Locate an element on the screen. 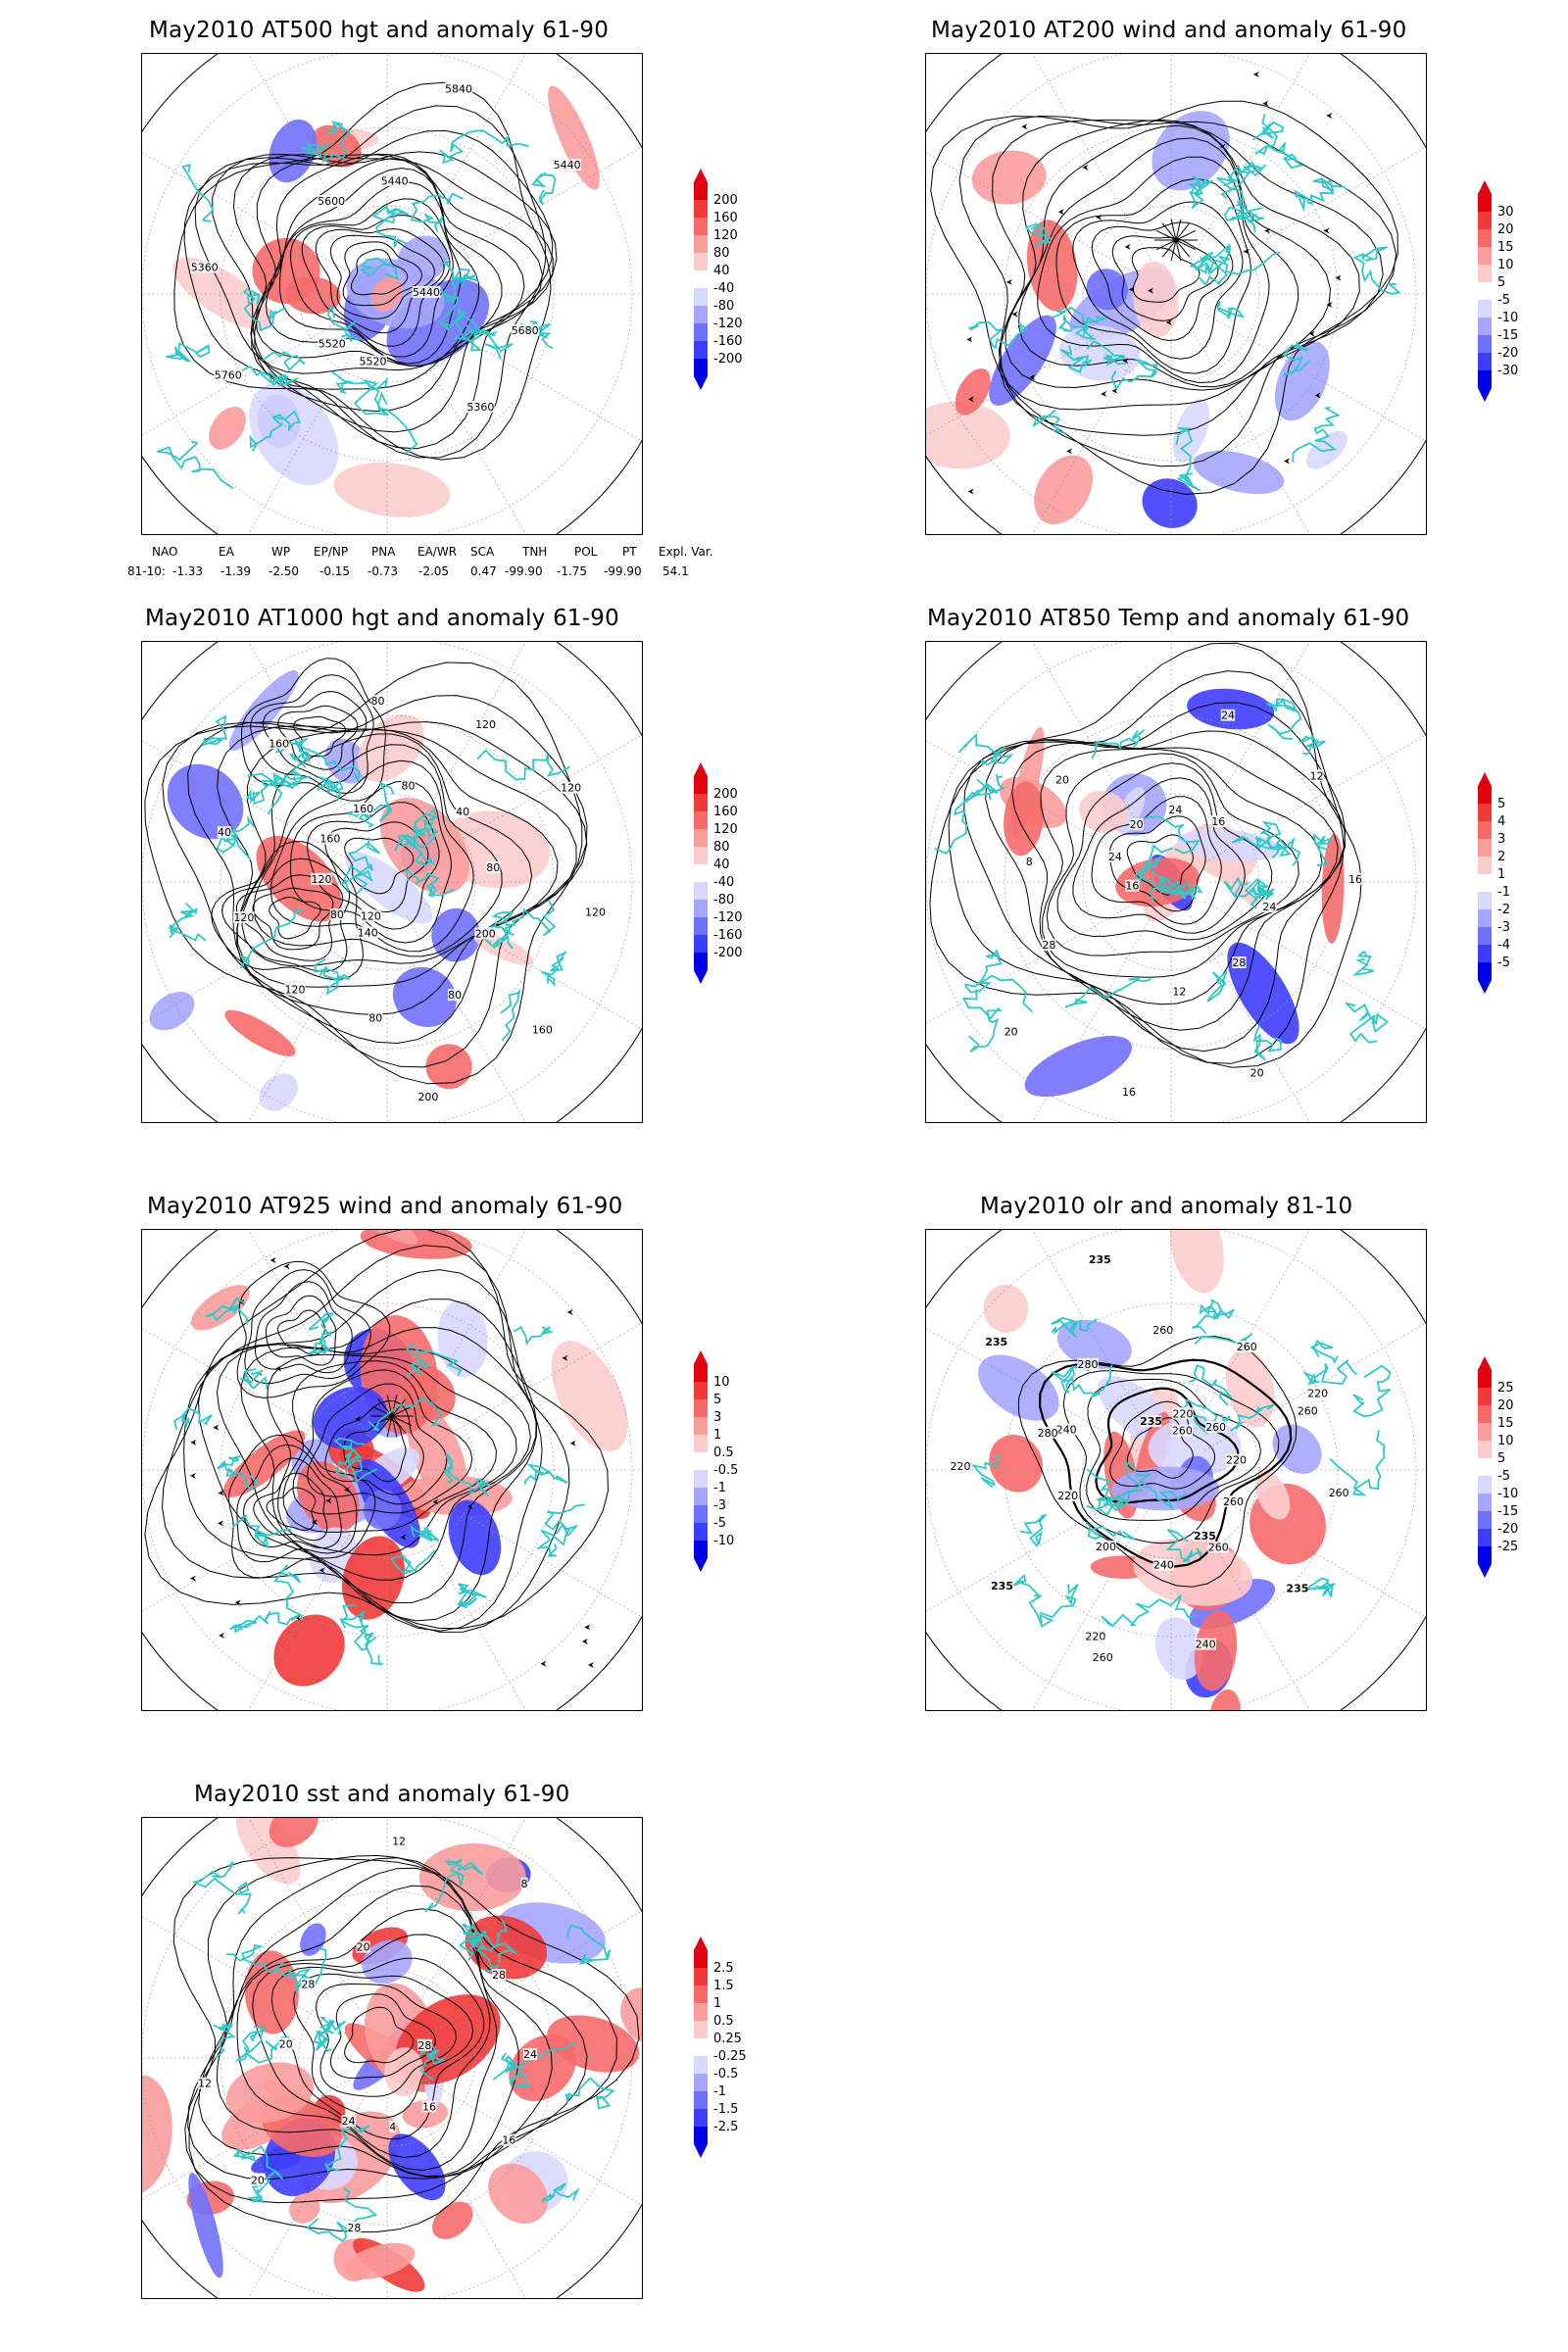 This screenshot has height=2352, width=1568. contour-label: 5680 is located at coordinates (525, 330).